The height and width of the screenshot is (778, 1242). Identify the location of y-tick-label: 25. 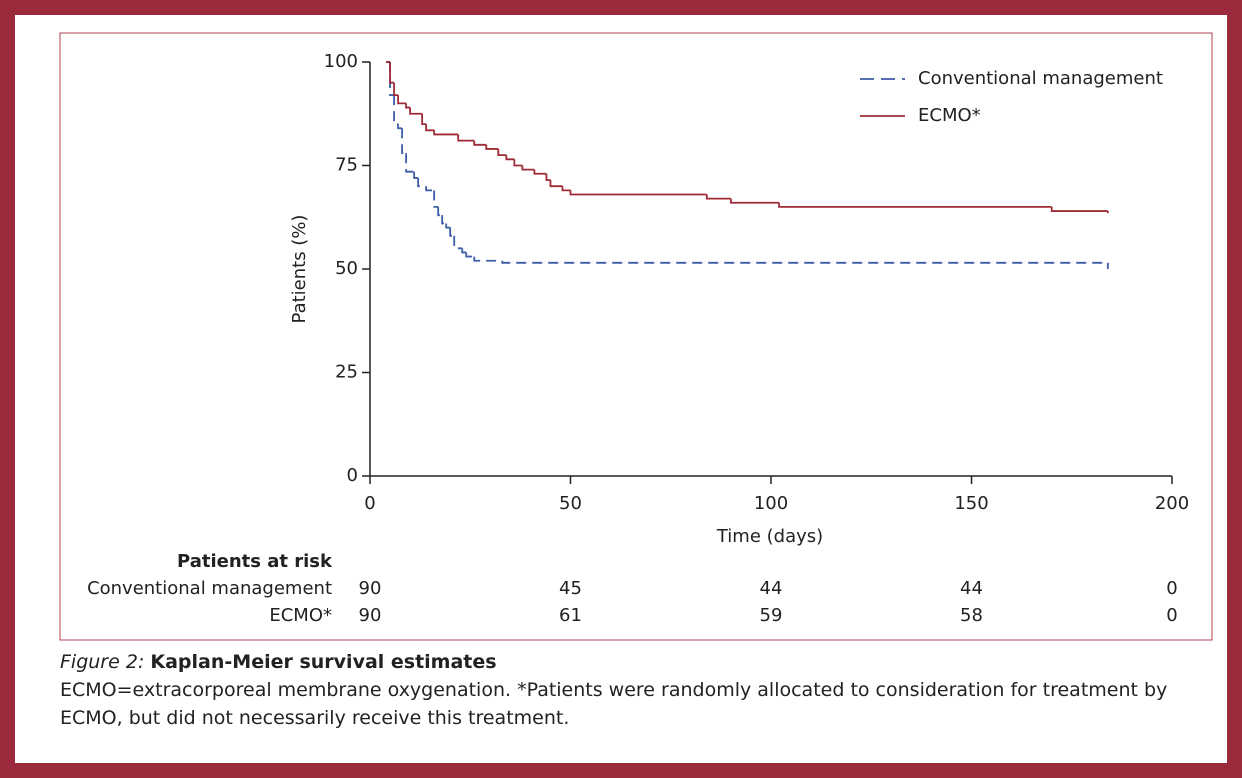
(346, 372).